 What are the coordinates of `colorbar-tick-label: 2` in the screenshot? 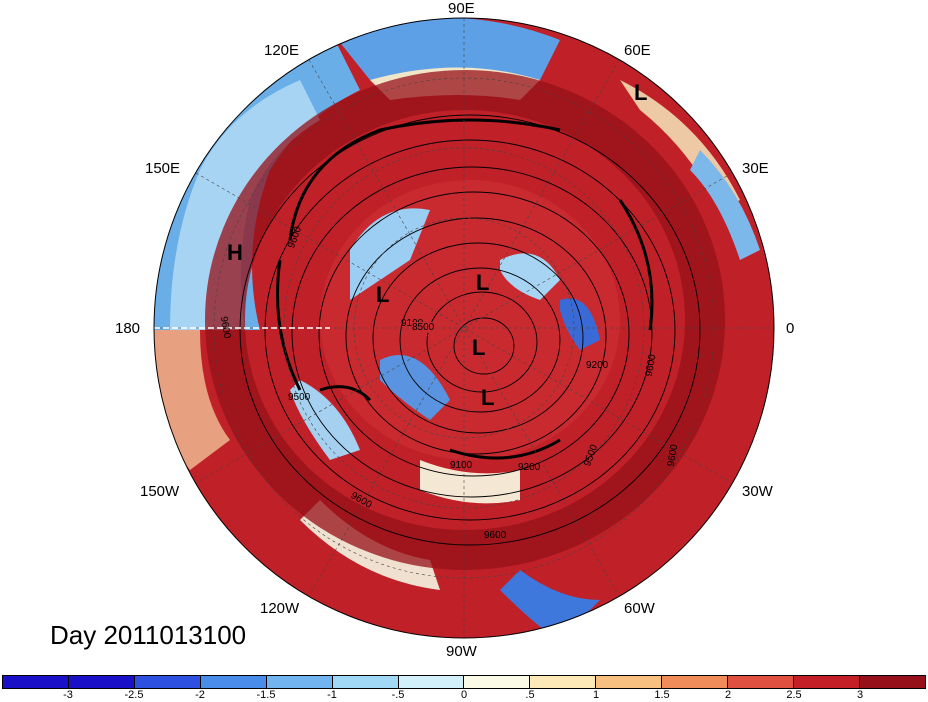 It's located at (728, 695).